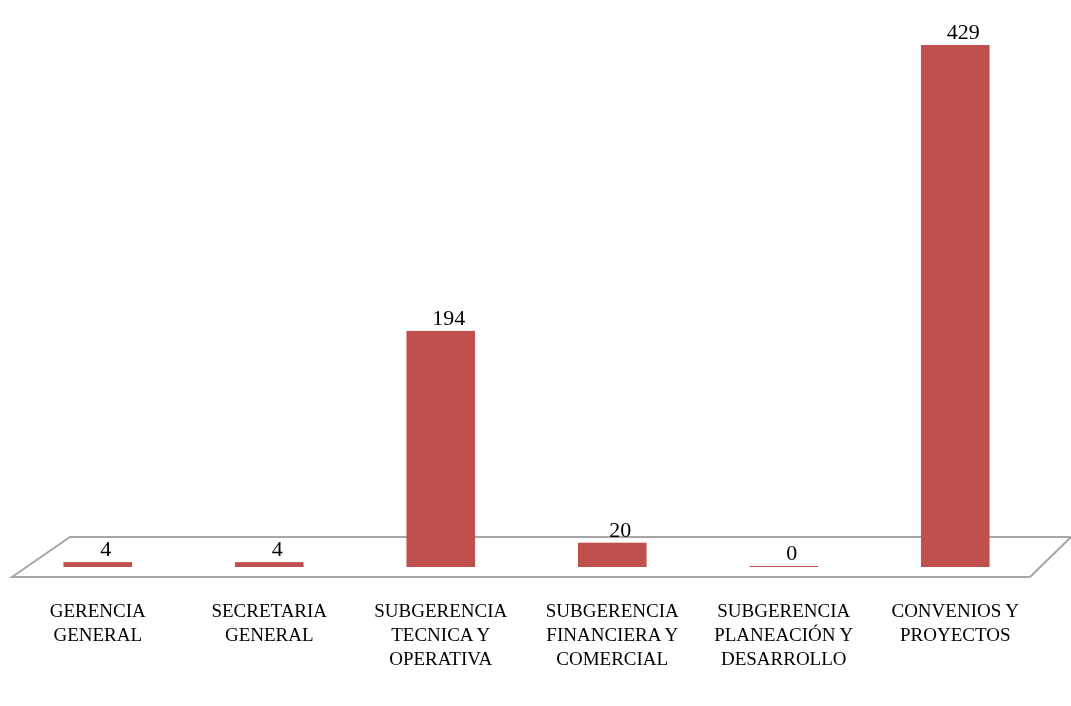  Describe the element at coordinates (449, 317) in the screenshot. I see `data-label: 194` at that location.